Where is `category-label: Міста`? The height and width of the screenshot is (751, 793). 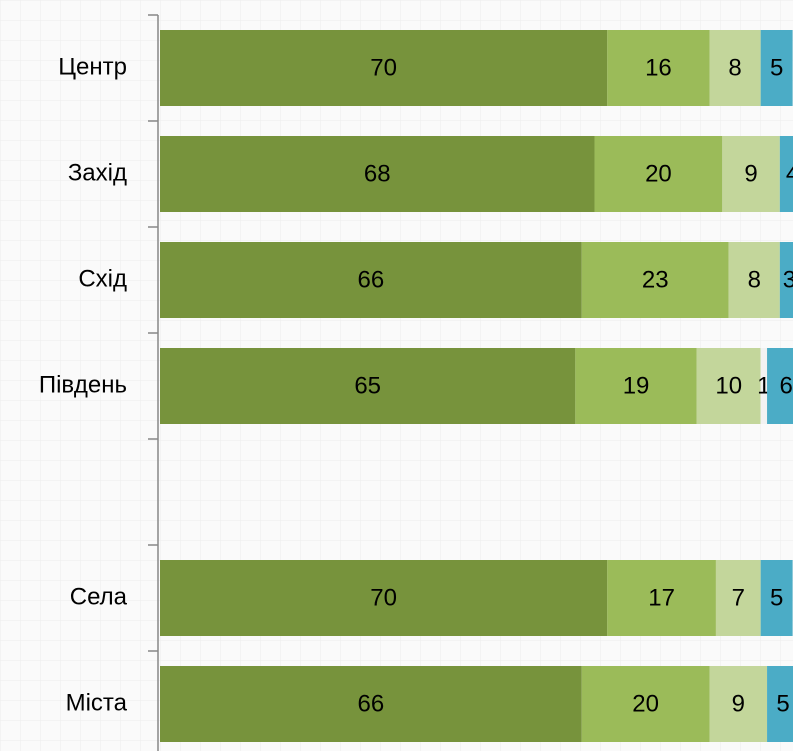 category-label: Міста is located at coordinates (97, 702).